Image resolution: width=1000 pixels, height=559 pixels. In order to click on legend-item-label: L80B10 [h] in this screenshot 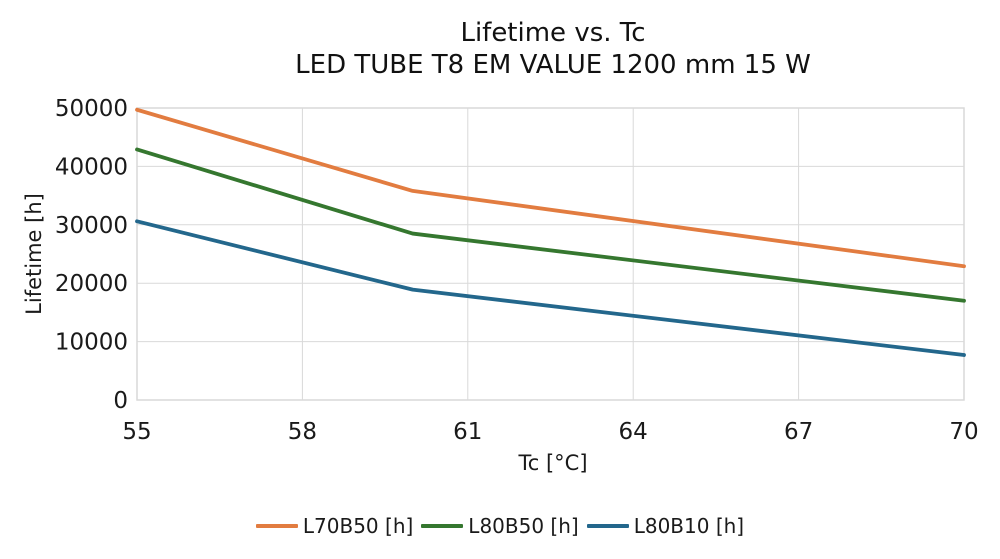, I will do `click(689, 526)`.